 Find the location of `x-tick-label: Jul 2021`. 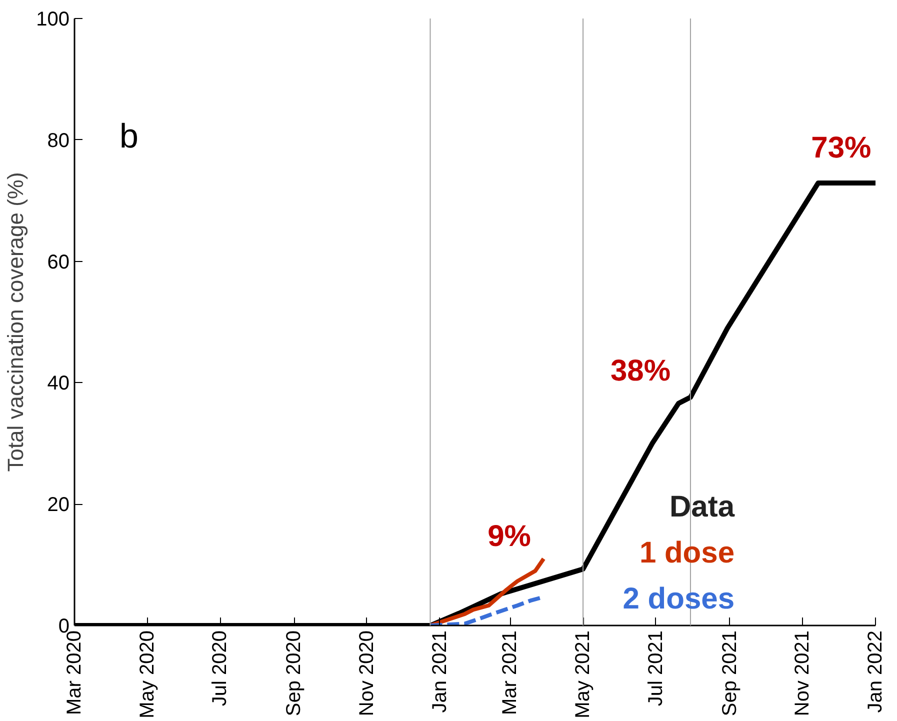

x-tick-label: Jul 2021 is located at coordinates (655, 668).